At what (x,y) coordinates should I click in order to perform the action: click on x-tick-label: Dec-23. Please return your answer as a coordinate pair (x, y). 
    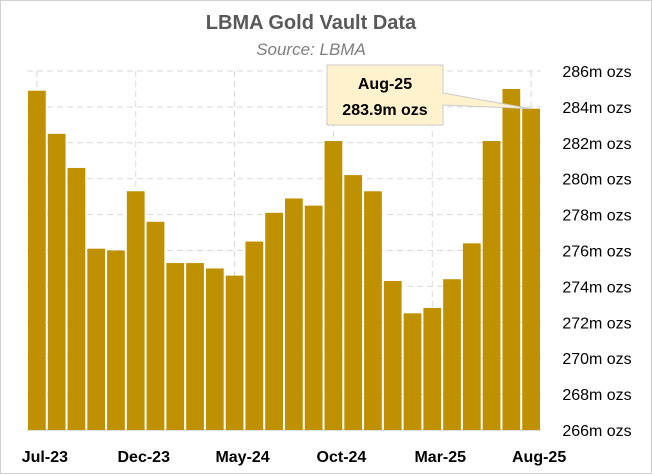
    Looking at the image, I should click on (143, 457).